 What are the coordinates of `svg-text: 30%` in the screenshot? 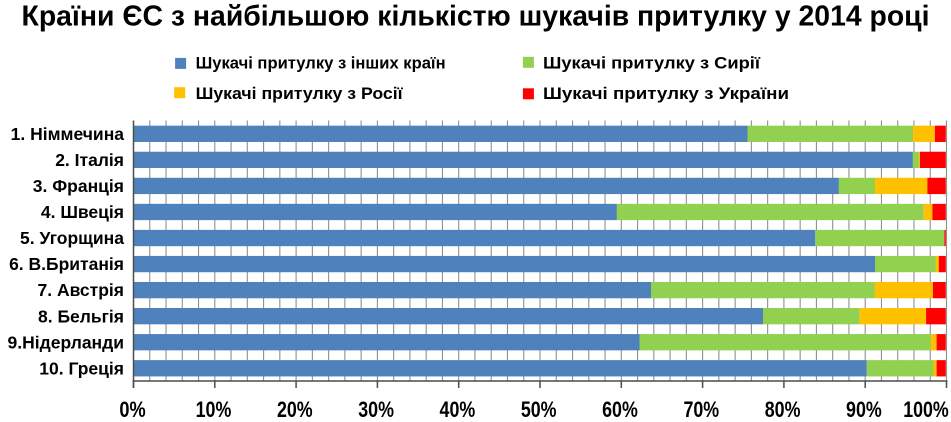 It's located at (376, 409).